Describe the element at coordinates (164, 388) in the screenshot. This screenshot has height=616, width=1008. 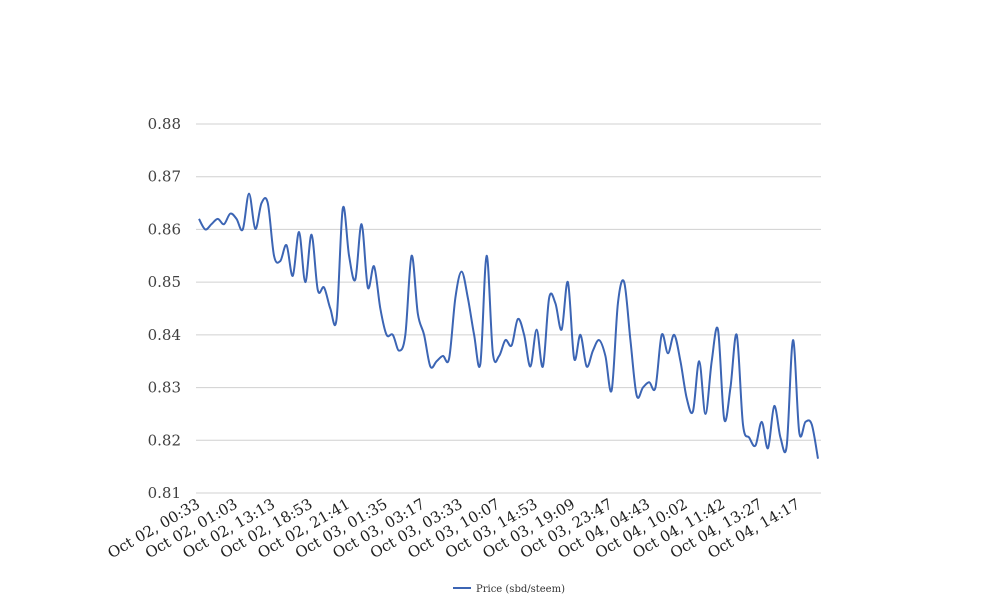
I see `y-tick-label: 0.83` at that location.